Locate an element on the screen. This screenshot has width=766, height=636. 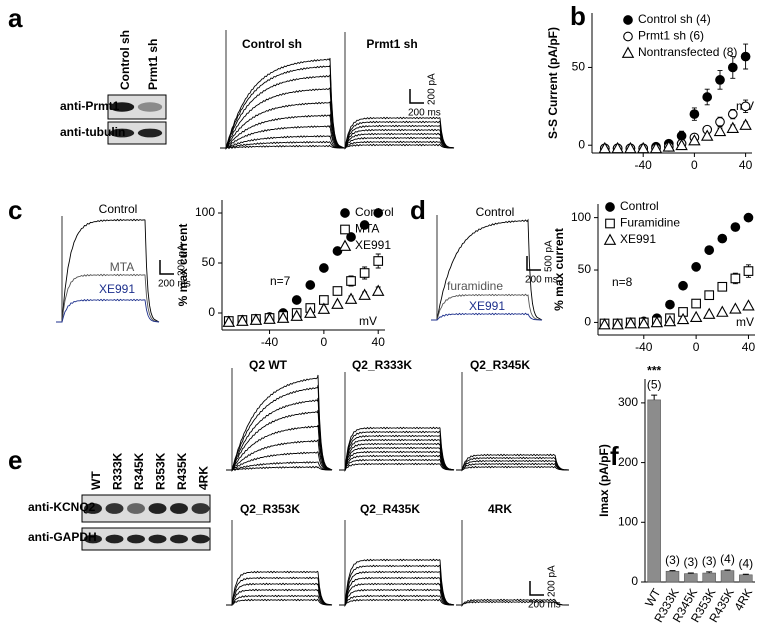
y-axis-label: S-S Current (pA/pF) is located at coordinates (553, 83).